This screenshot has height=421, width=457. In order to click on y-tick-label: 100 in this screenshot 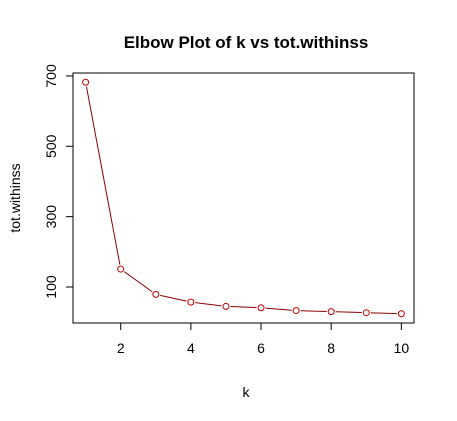, I will do `click(51, 287)`.